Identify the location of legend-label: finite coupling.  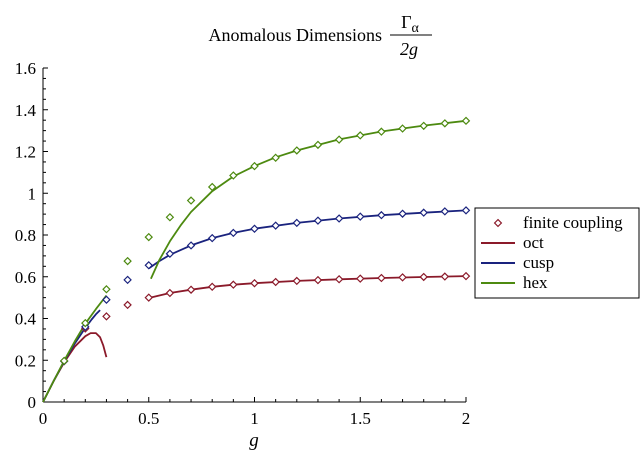
(573, 222).